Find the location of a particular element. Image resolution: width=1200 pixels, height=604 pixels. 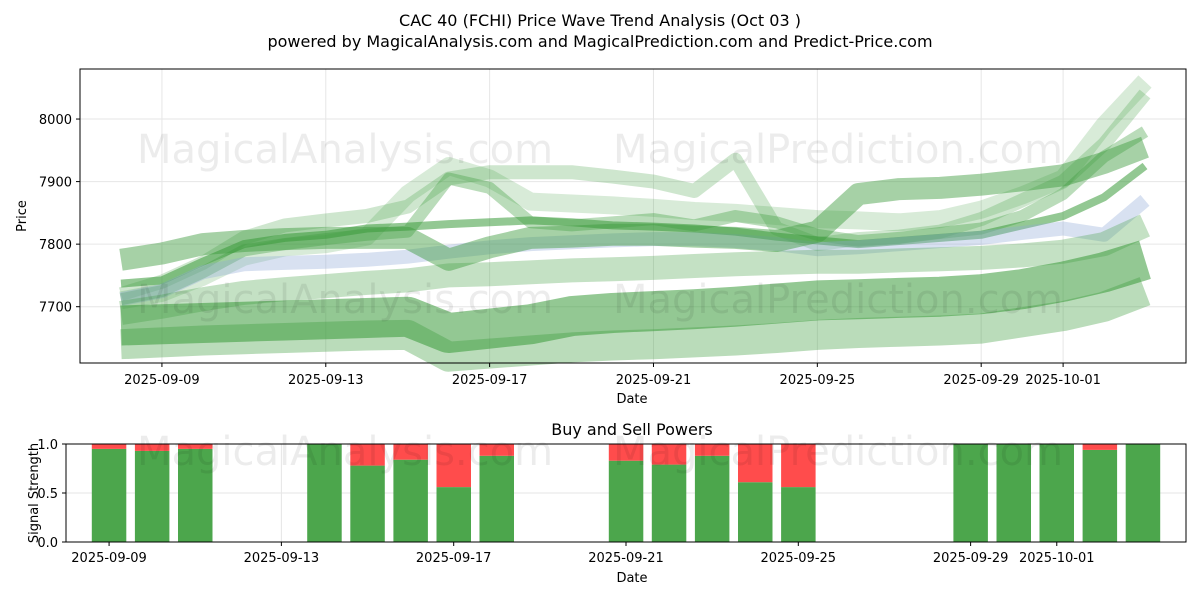

price-xtick-label: 2025-09-25 is located at coordinates (818, 380).